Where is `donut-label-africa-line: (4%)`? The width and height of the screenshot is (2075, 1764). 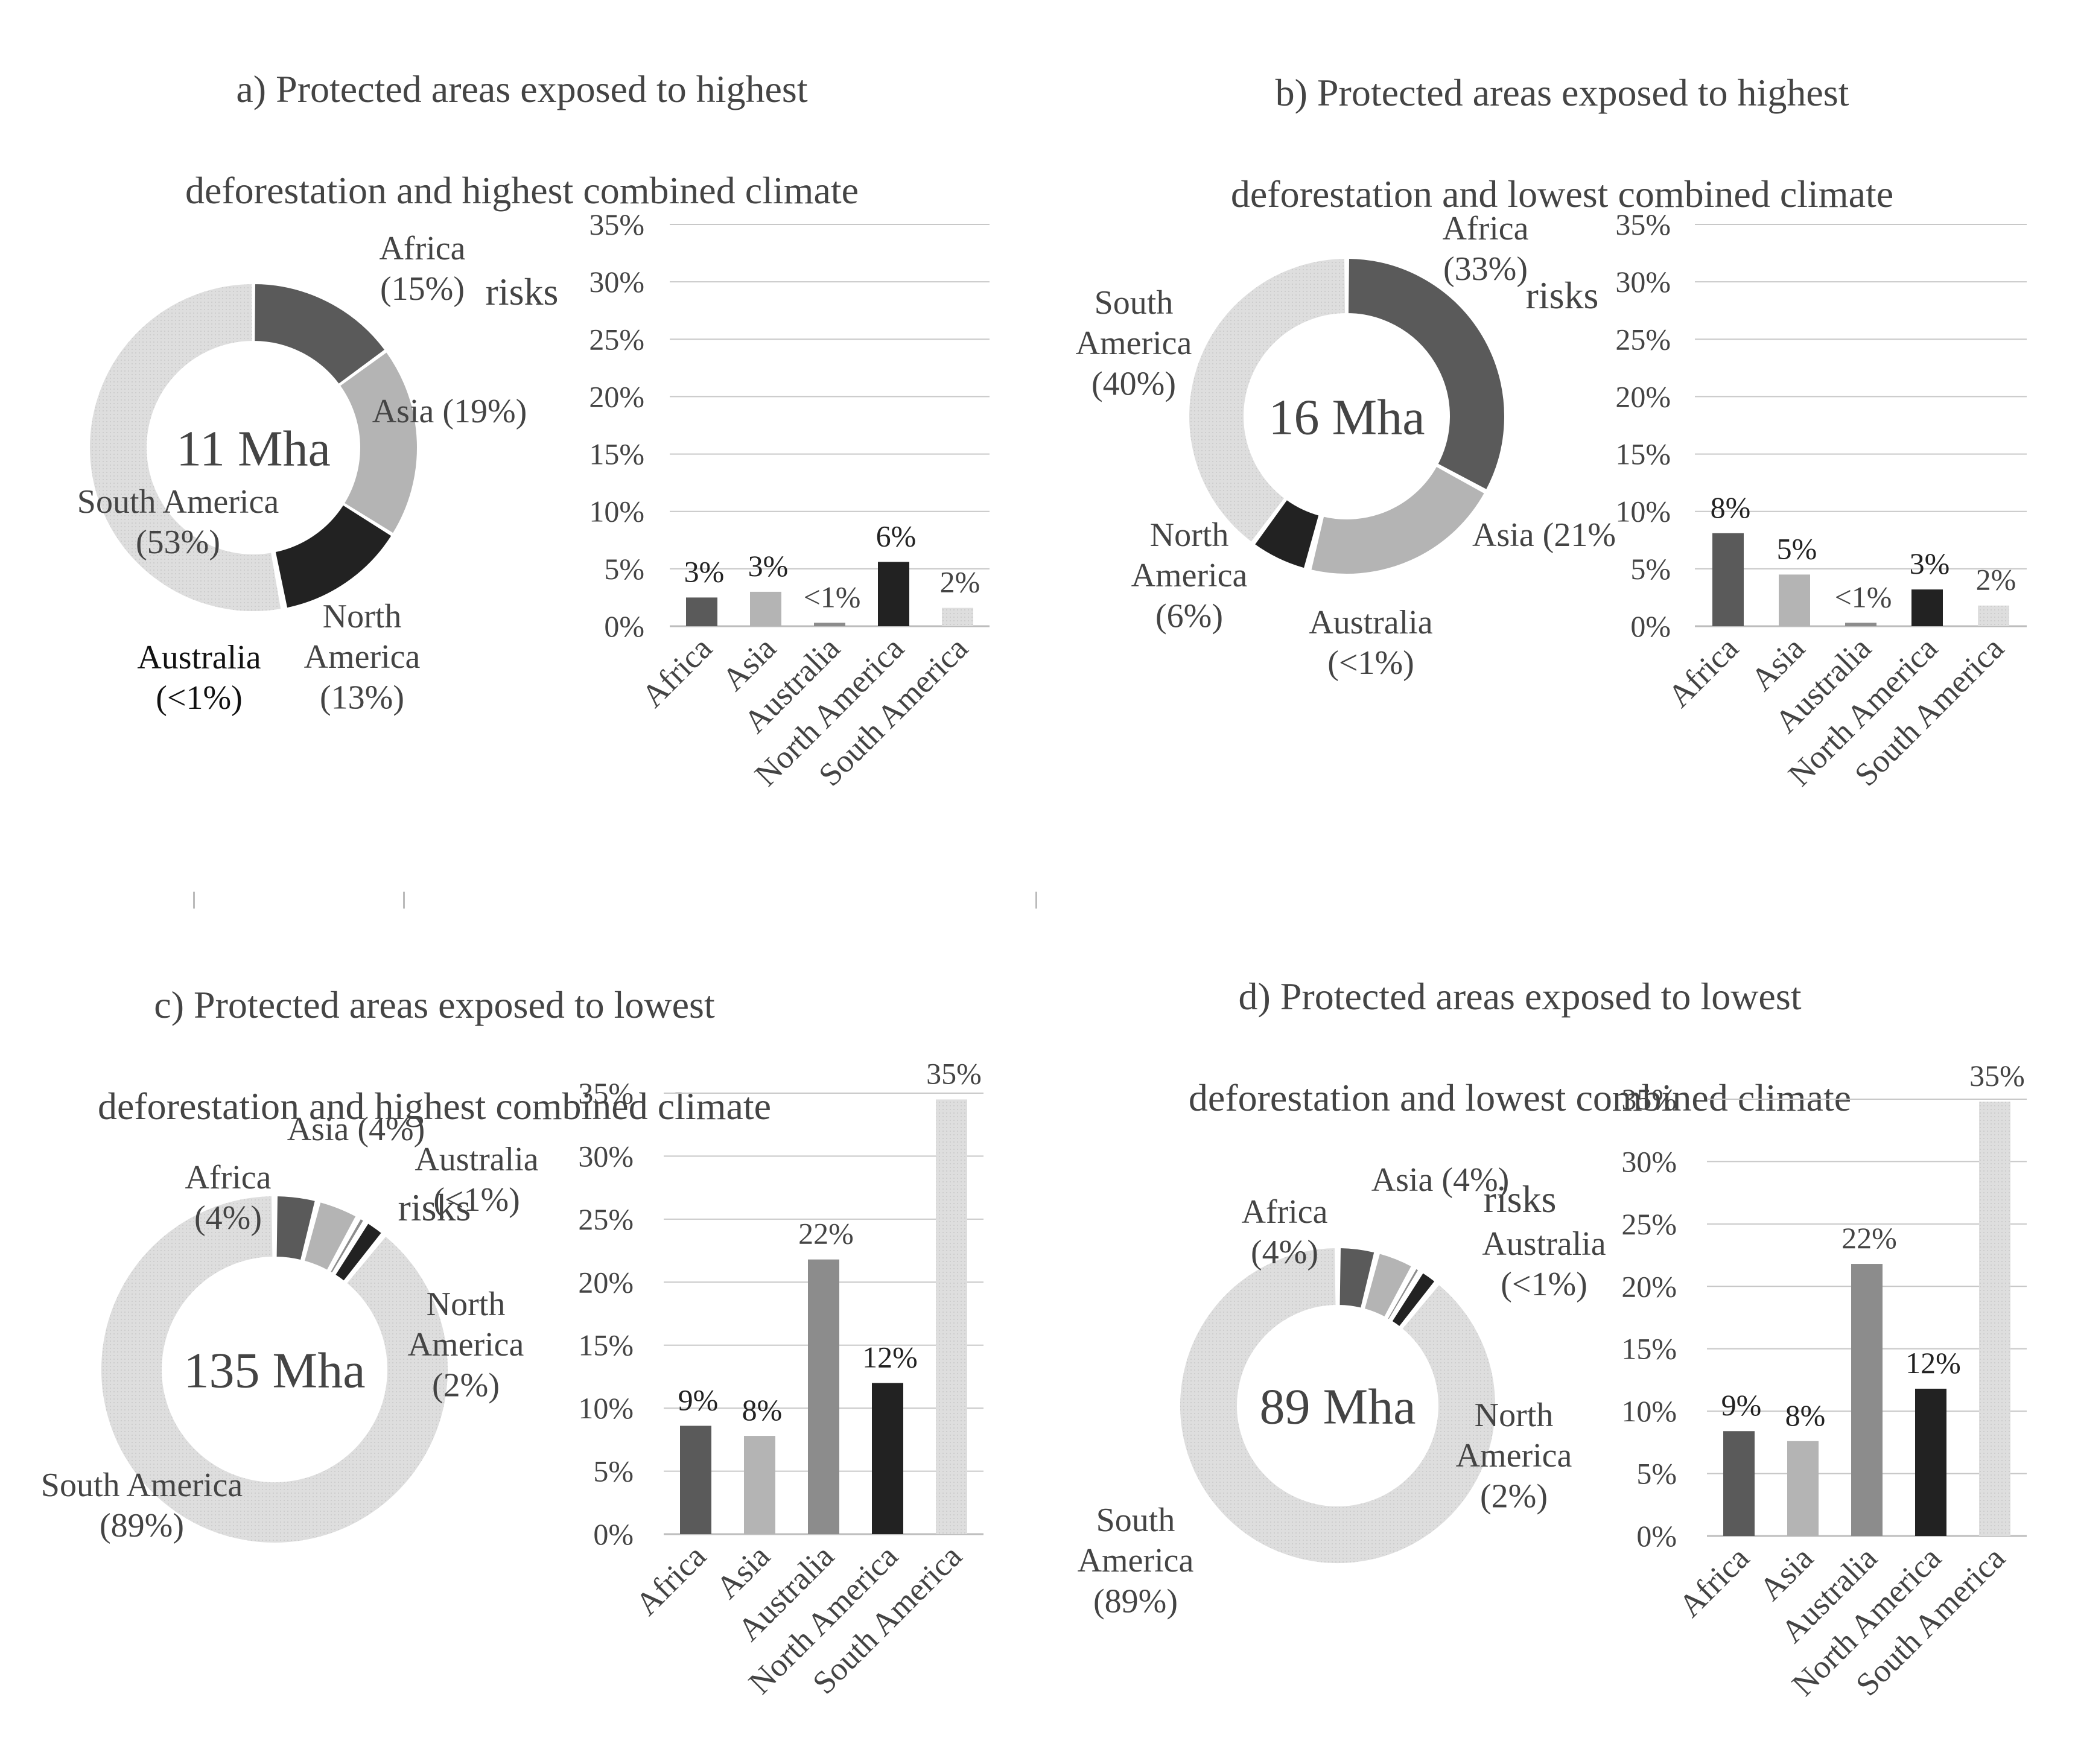
donut-label-africa-line: (4%) is located at coordinates (1284, 1252).